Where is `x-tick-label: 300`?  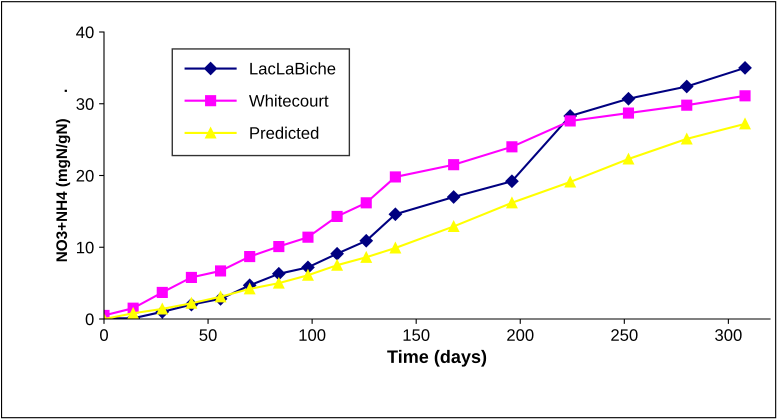
x-tick-label: 300 is located at coordinates (728, 335).